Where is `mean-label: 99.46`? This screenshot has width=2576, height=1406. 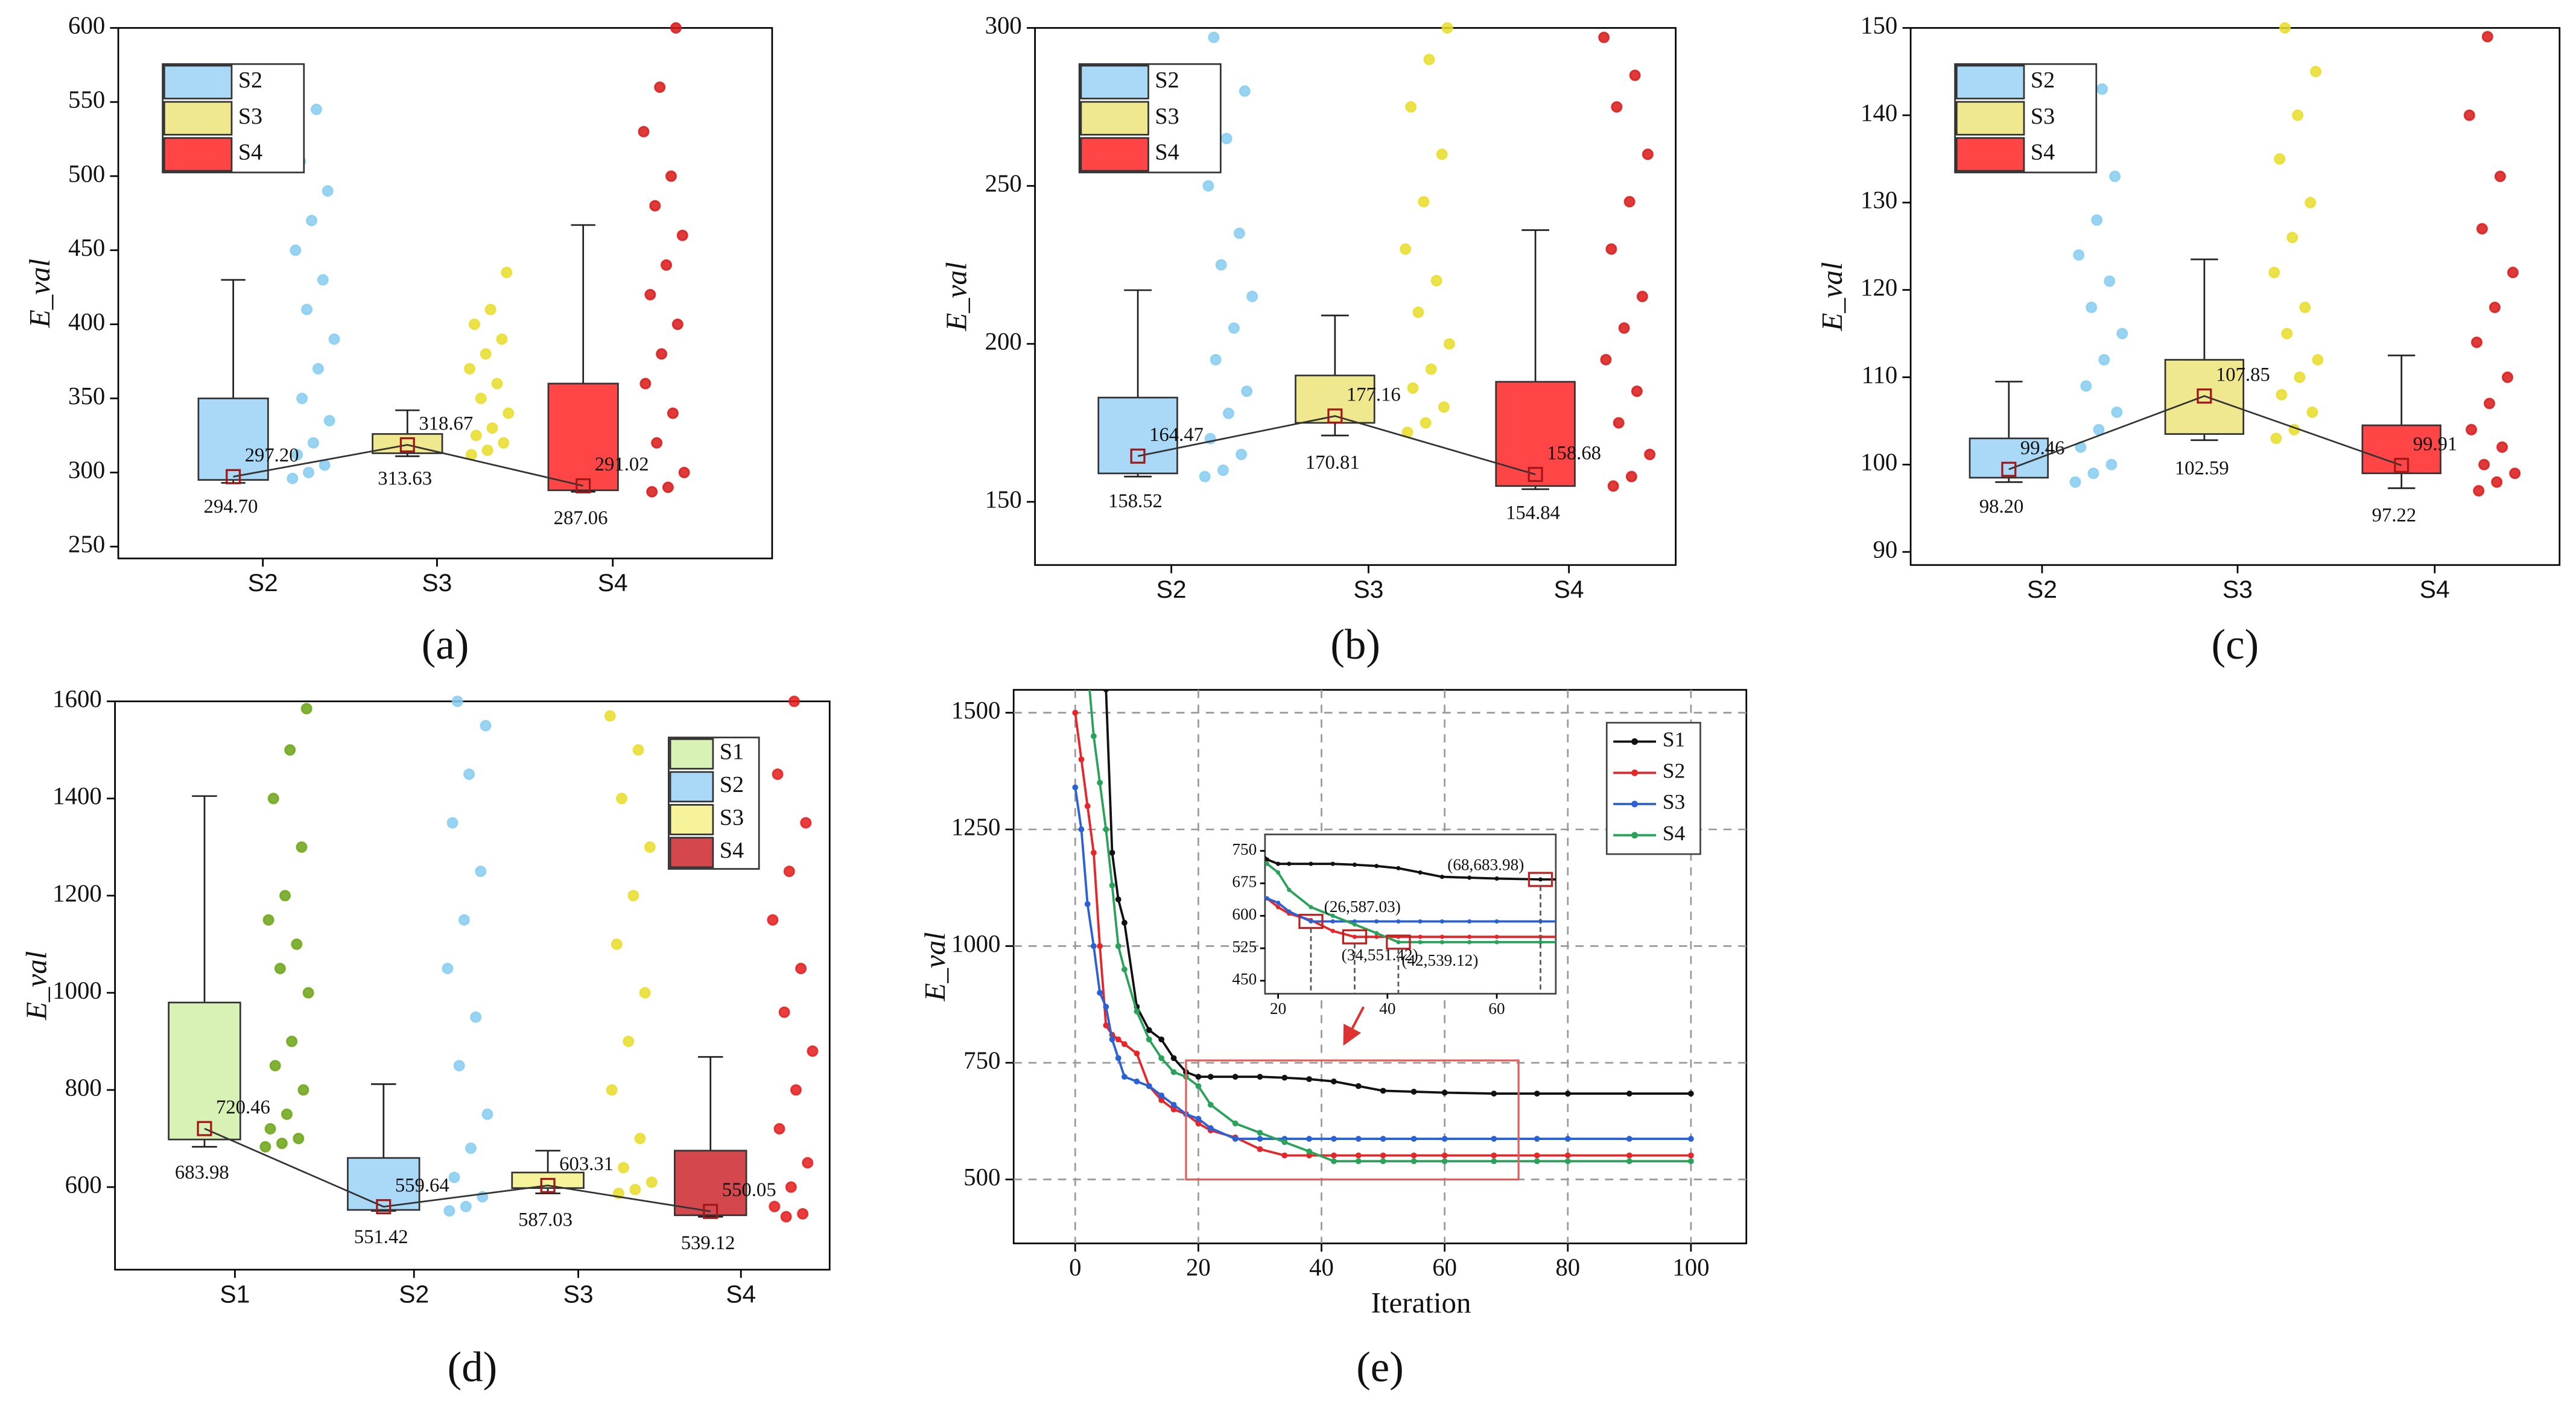
mean-label: 99.46 is located at coordinates (2042, 448).